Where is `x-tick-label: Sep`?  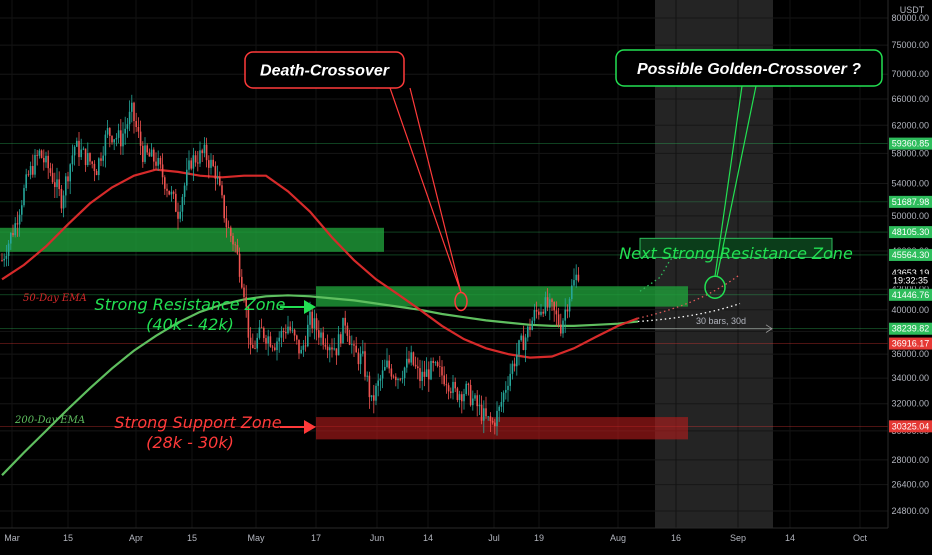 x-tick-label: Sep is located at coordinates (738, 538).